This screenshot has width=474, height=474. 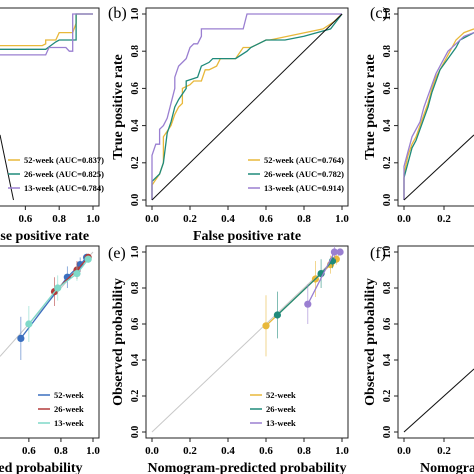 What do you see at coordinates (69, 409) in the screenshot?
I see `legend-label: 26-week` at bounding box center [69, 409].